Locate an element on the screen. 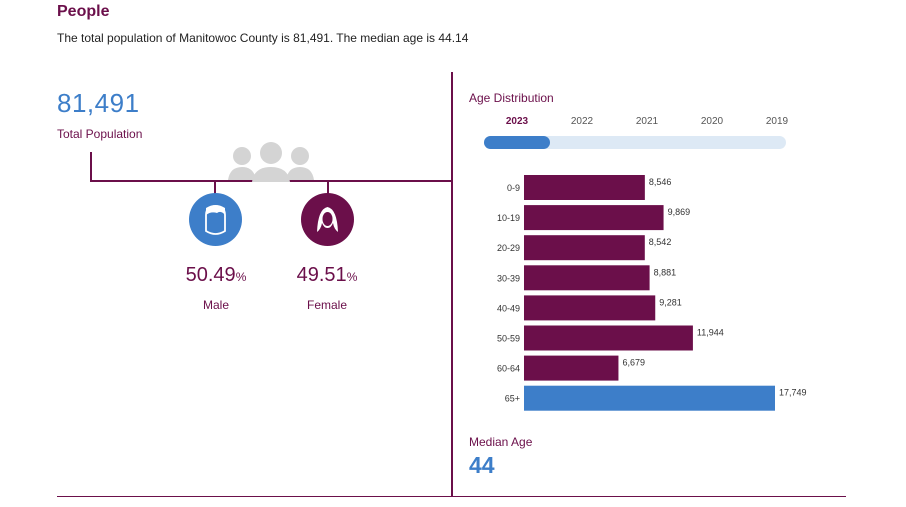 Image resolution: width=906 pixels, height=507 pixels. bar-value-label: 8,881 is located at coordinates (665, 272).